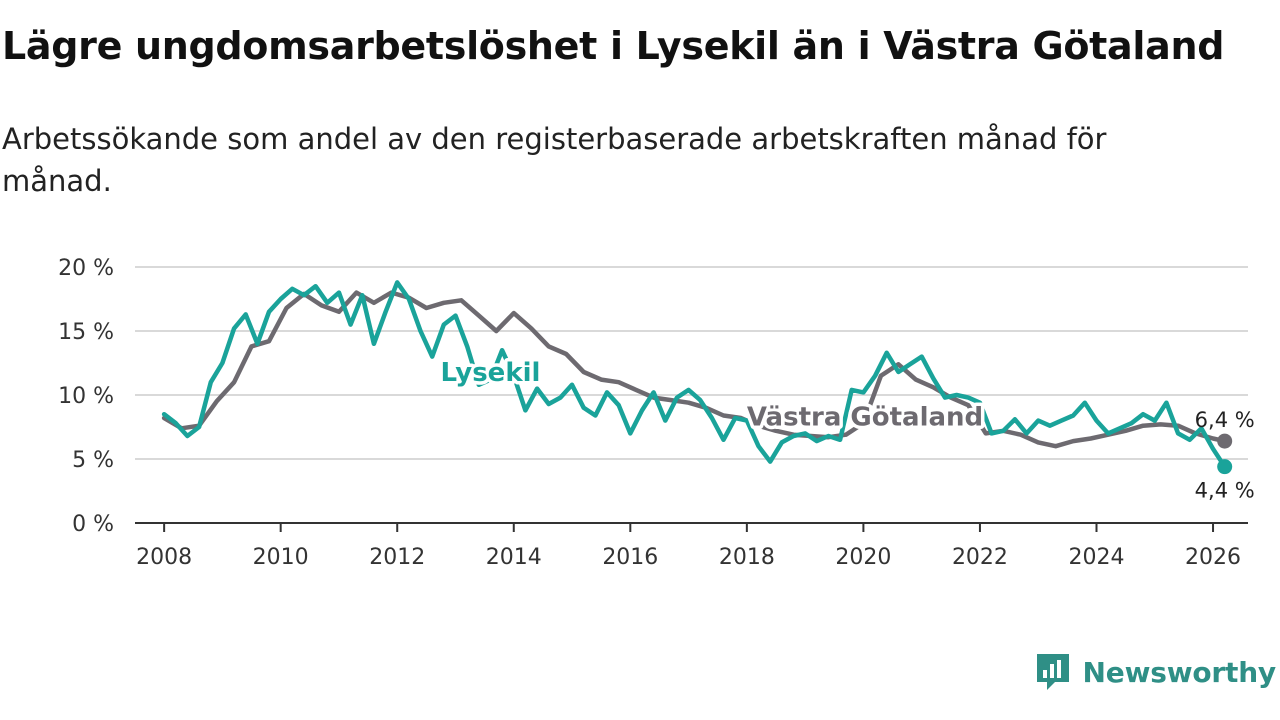 The image size is (1280, 720). What do you see at coordinates (863, 557) in the screenshot?
I see `x-tick-label: 2020` at bounding box center [863, 557].